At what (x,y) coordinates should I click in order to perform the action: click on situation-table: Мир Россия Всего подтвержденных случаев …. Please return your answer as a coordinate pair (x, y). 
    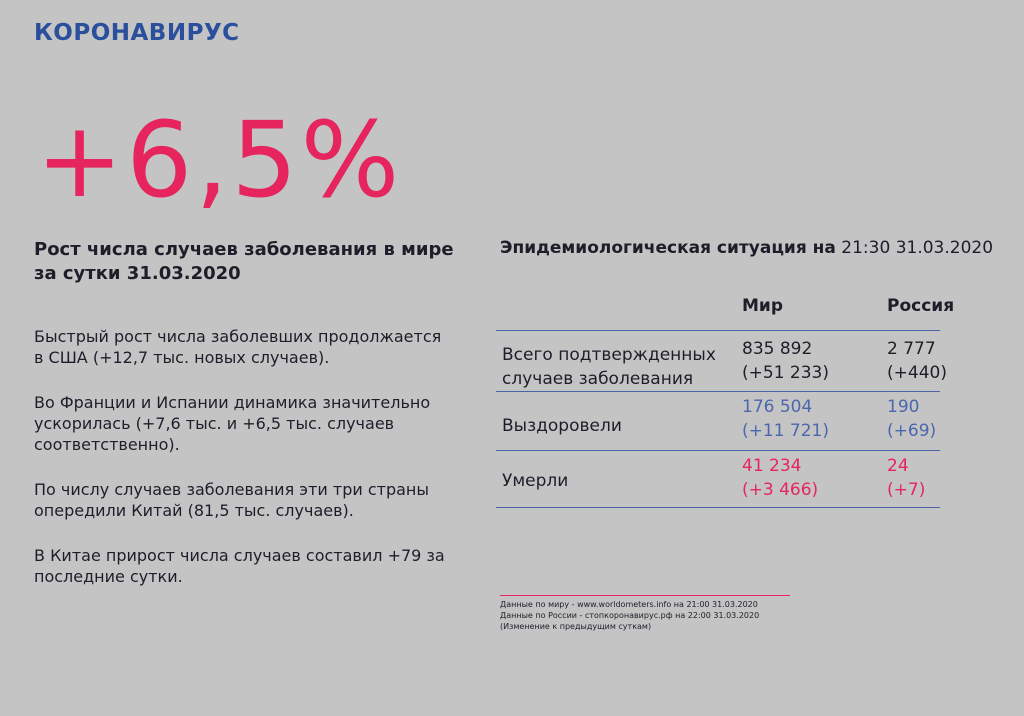
    Looking at the image, I should click on (725, 401).